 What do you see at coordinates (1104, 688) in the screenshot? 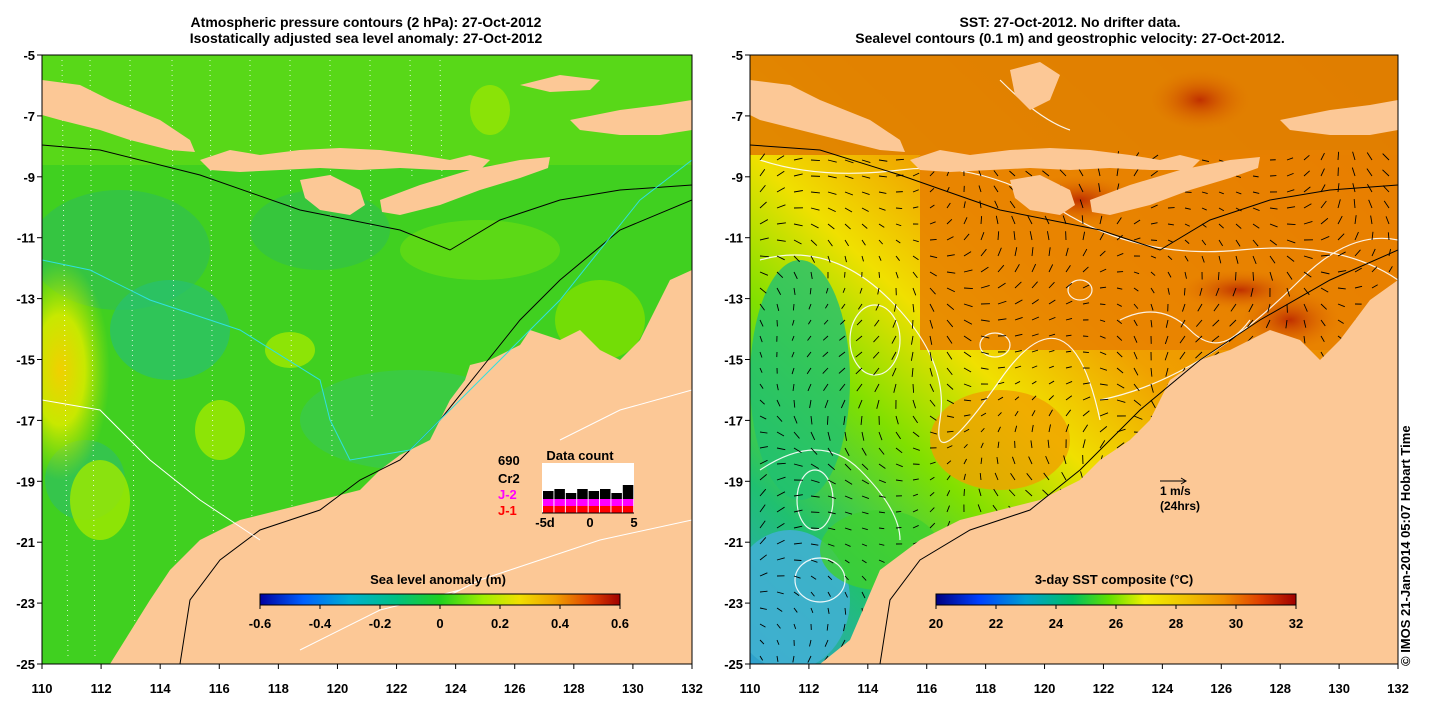
I see `x-tick-label: 122` at bounding box center [1104, 688].